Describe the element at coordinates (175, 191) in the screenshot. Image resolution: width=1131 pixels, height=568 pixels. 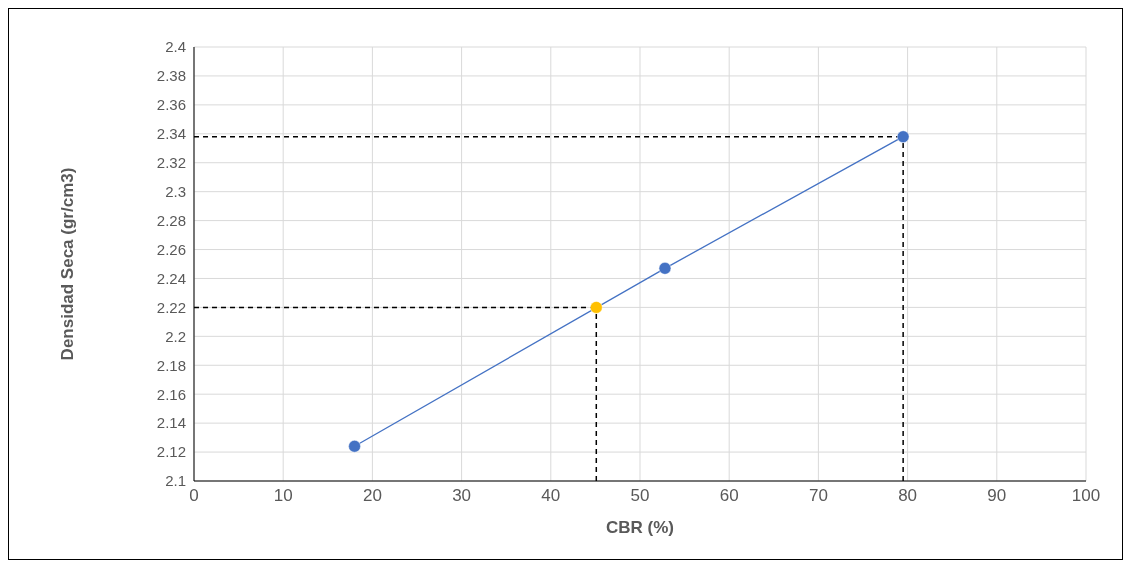
I see `y-tick-label: 2.3` at that location.